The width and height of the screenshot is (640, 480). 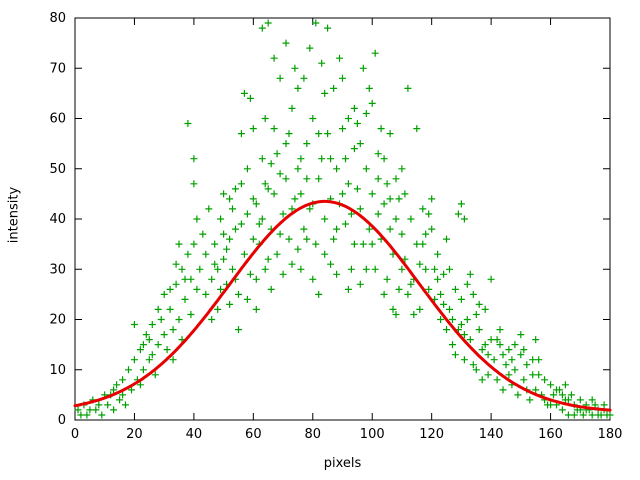 What do you see at coordinates (57, 68) in the screenshot?
I see `y-tick-label: 70` at bounding box center [57, 68].